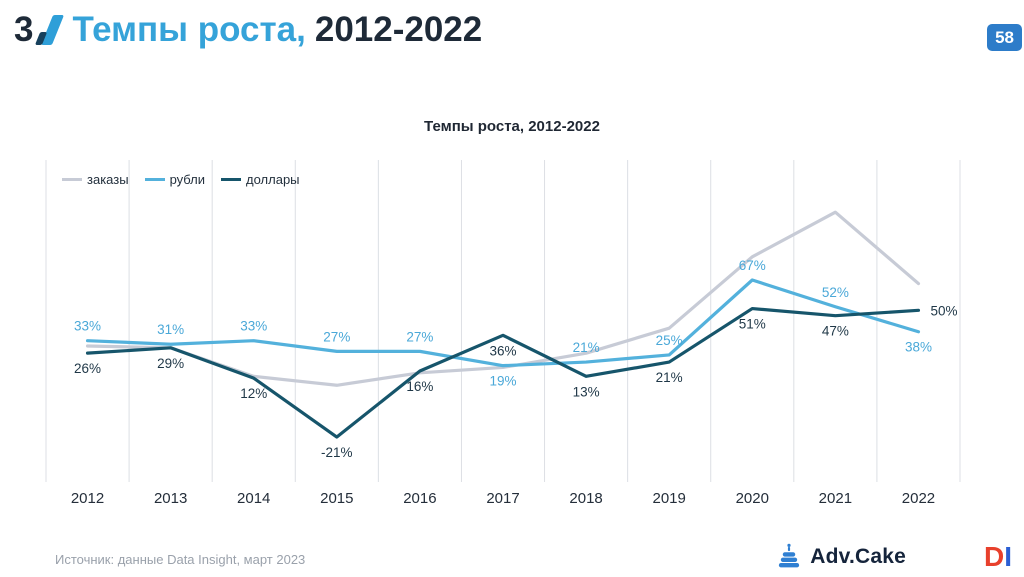 The height and width of the screenshot is (577, 1024). I want to click on axis-label-year: 2012, so click(87, 498).